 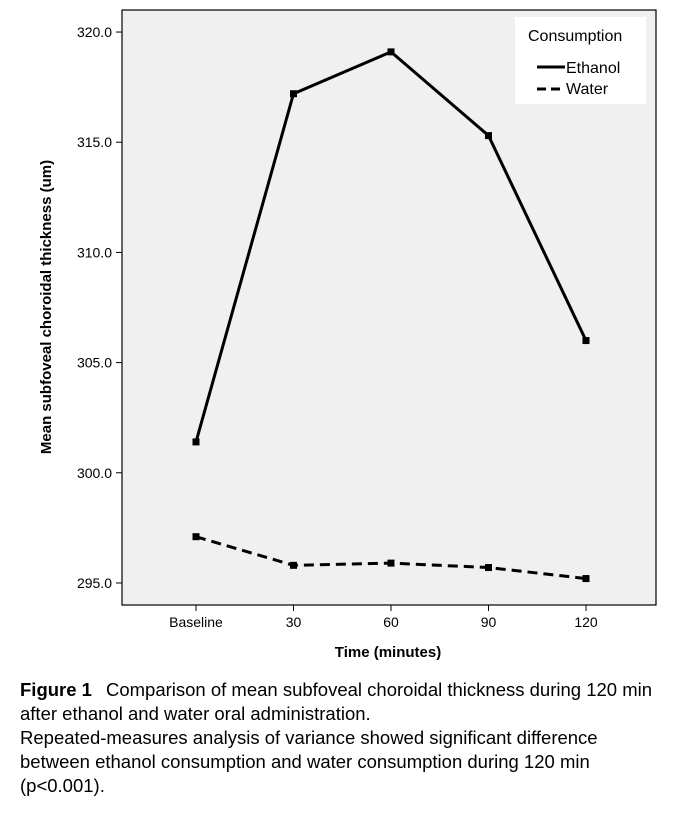 What do you see at coordinates (294, 622) in the screenshot?
I see `x-tick-label: 30` at bounding box center [294, 622].